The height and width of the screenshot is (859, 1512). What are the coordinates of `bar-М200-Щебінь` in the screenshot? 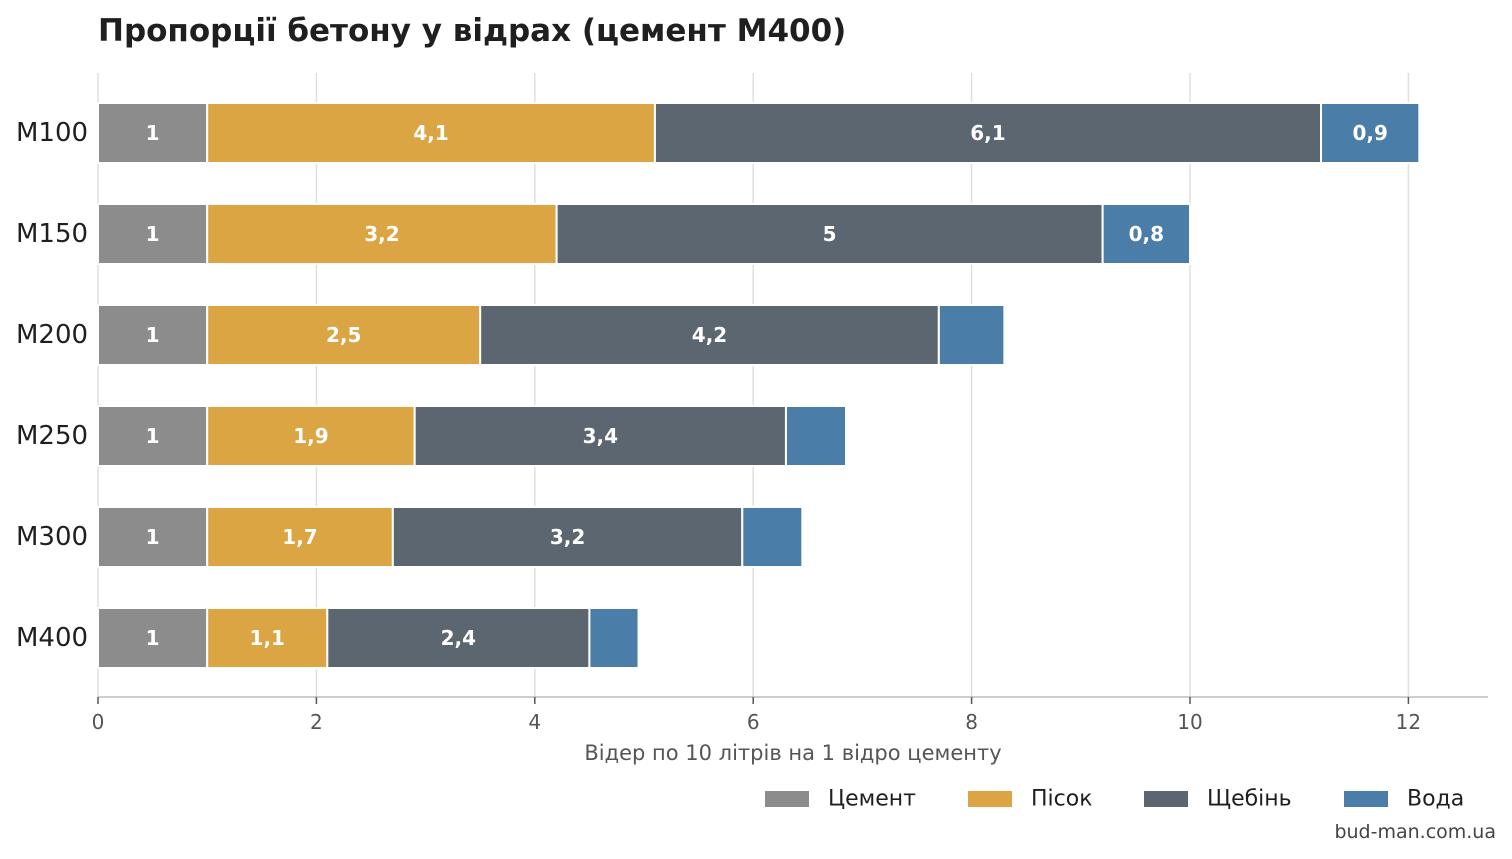 It's located at (709, 335).